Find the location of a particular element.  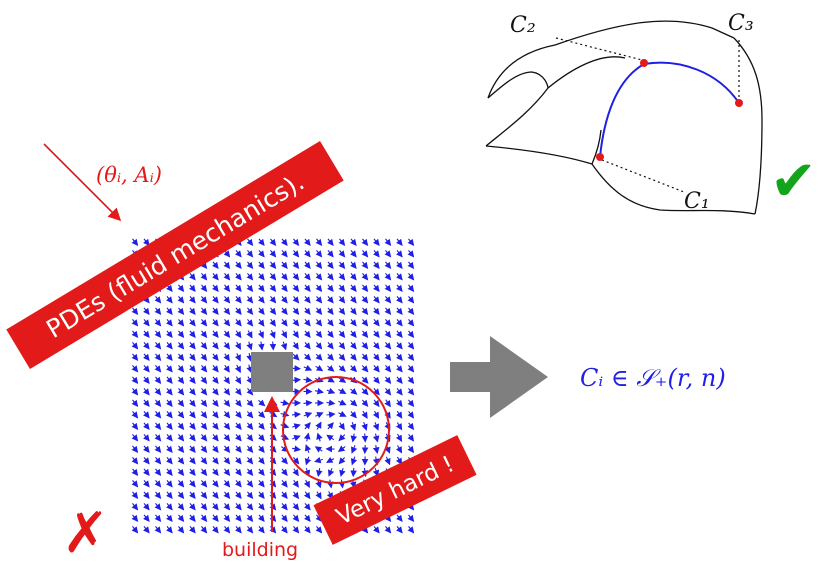

pdes-banner-text: PDEs (fluid mechanics). is located at coordinates (175, 255).